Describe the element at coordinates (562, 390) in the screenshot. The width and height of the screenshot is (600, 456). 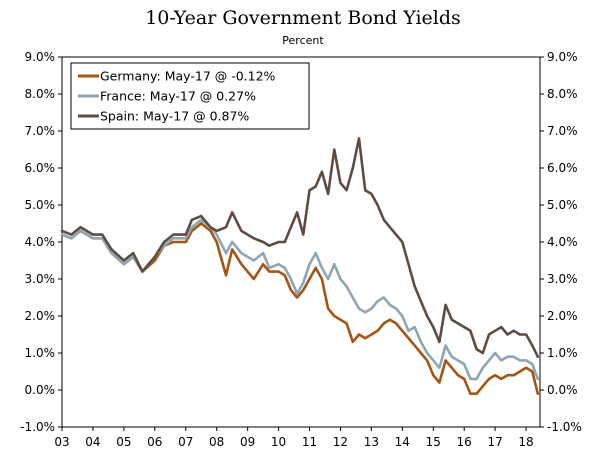
I see `y-tick-label-right: 0.0%` at that location.